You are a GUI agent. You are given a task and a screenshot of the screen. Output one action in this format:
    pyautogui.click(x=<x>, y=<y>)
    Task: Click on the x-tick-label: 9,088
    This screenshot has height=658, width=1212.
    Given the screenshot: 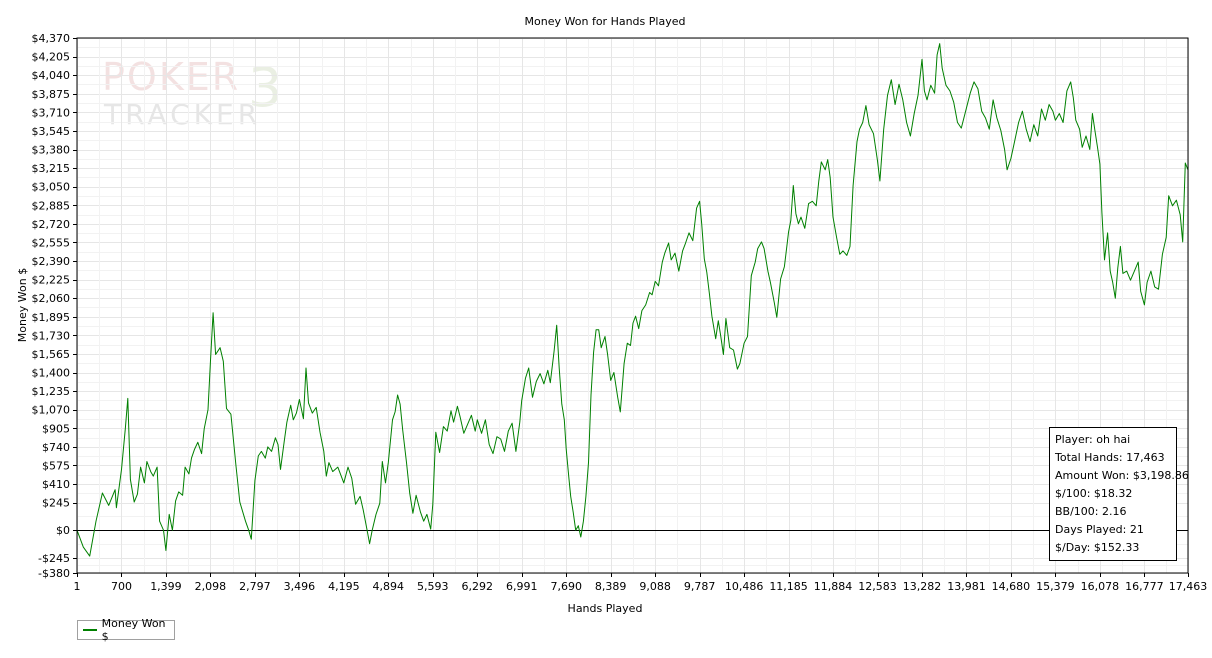 What is the action you would take?
    pyautogui.click(x=655, y=586)
    